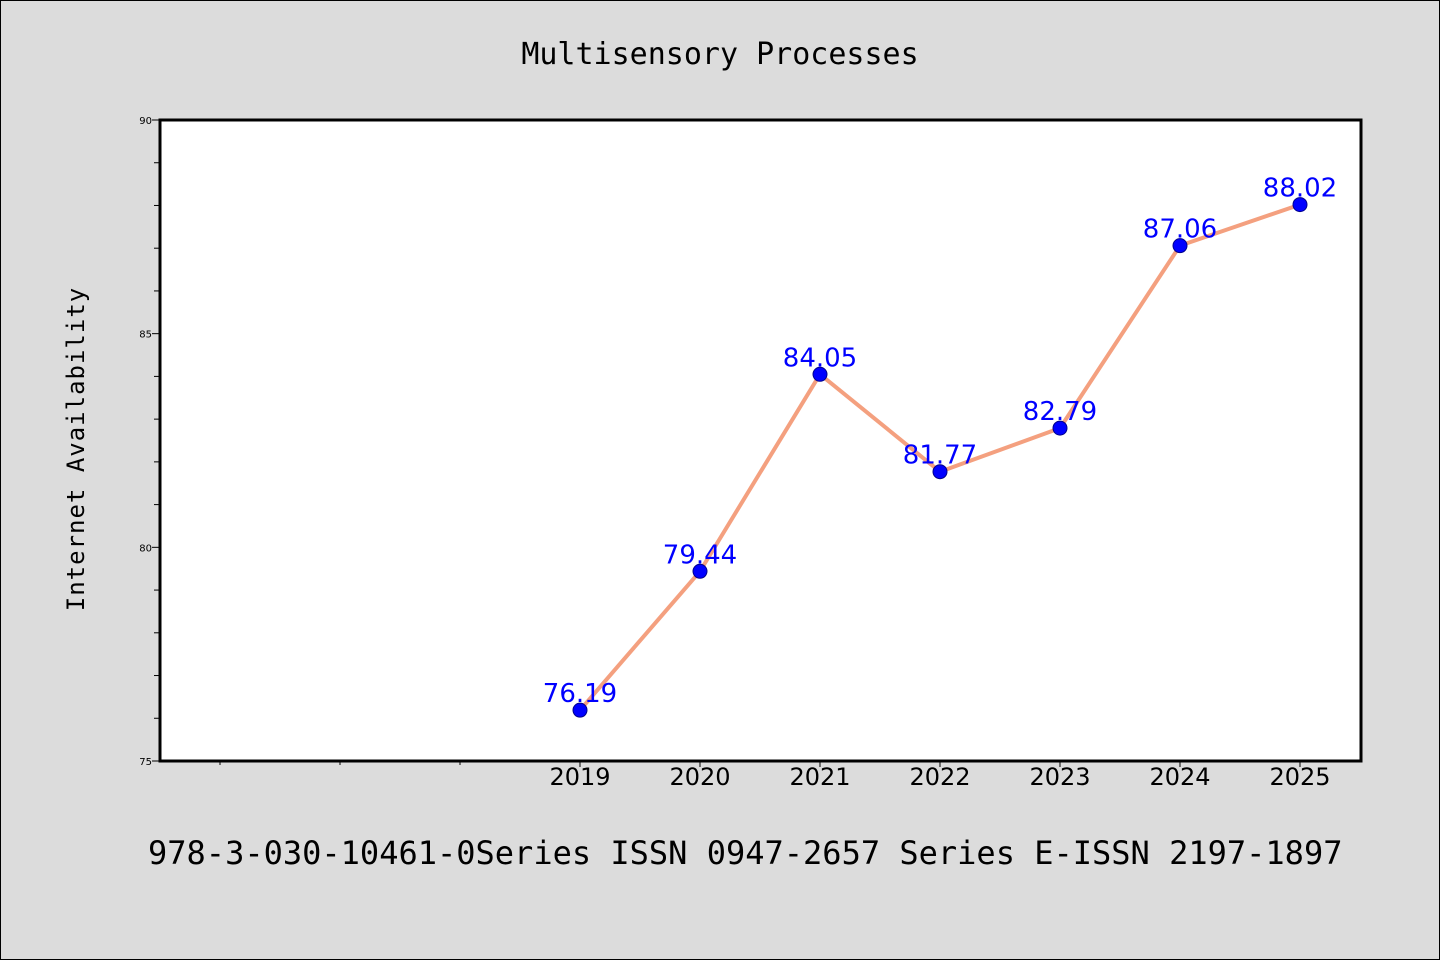  What do you see at coordinates (579, 777) in the screenshot?
I see `x-tick-label: 2019` at bounding box center [579, 777].